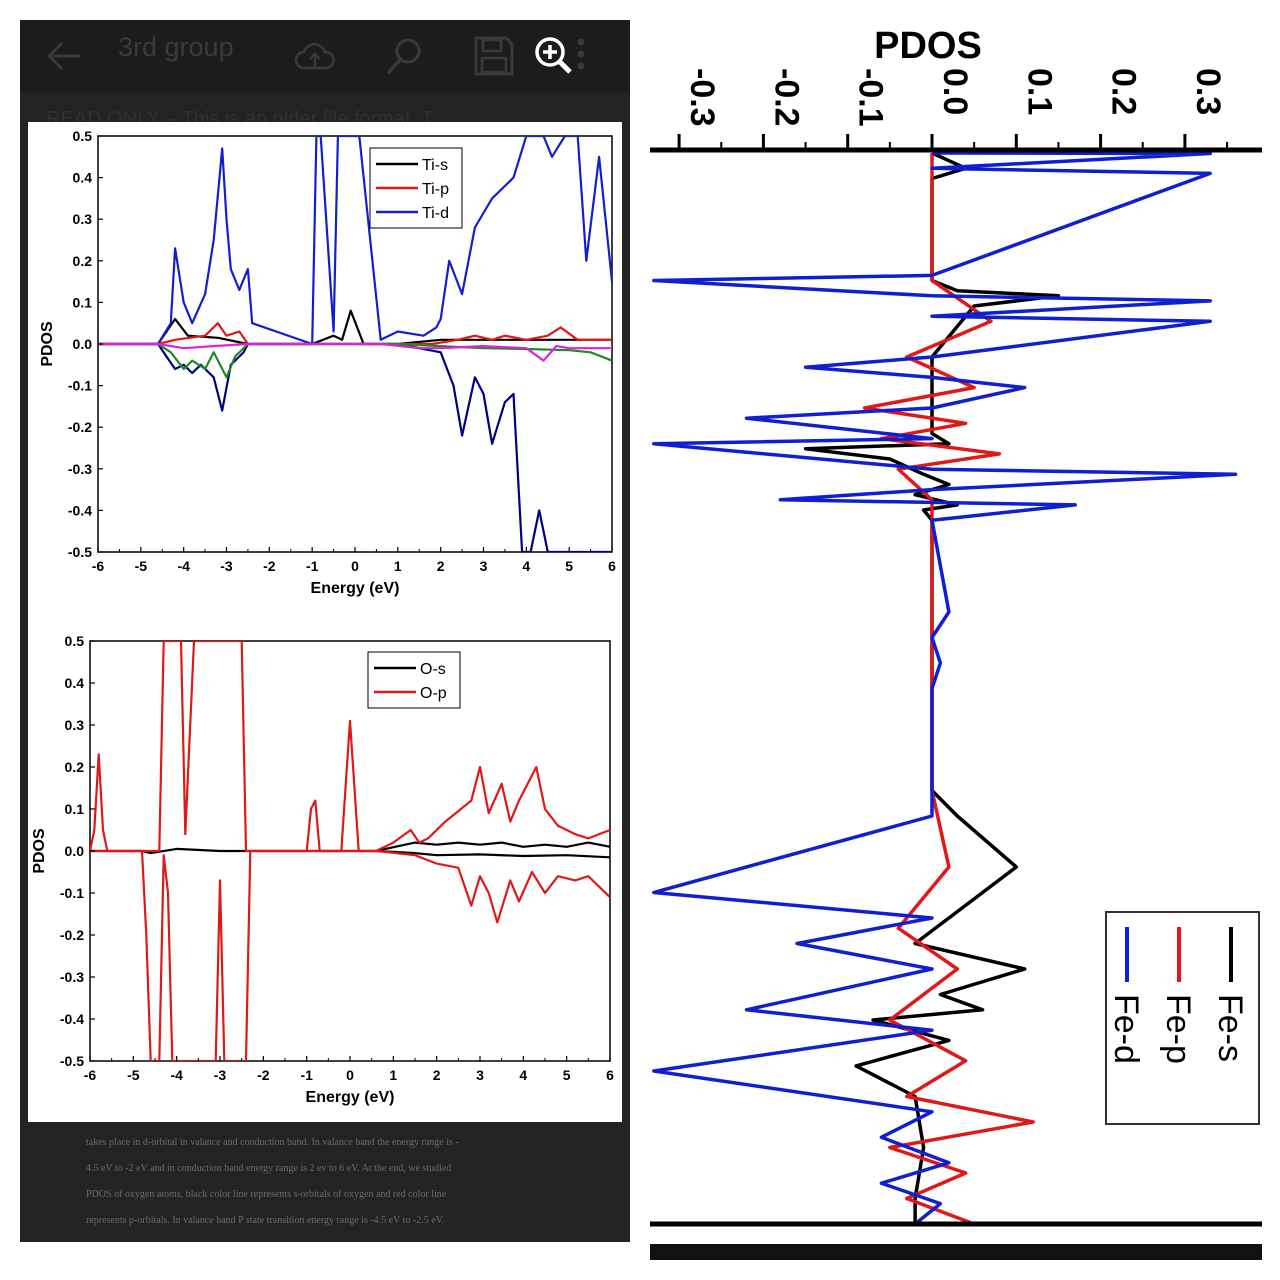 The width and height of the screenshot is (1280, 1280). What do you see at coordinates (435, 213) in the screenshot?
I see `legend-label: Ti-d` at bounding box center [435, 213].